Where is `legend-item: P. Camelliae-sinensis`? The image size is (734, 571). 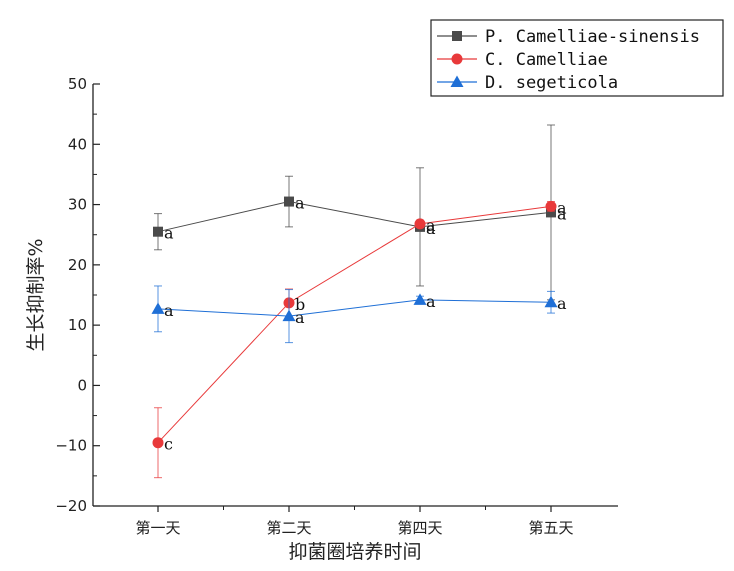 legend-item: P. Camelliae-sinensis is located at coordinates (568, 37).